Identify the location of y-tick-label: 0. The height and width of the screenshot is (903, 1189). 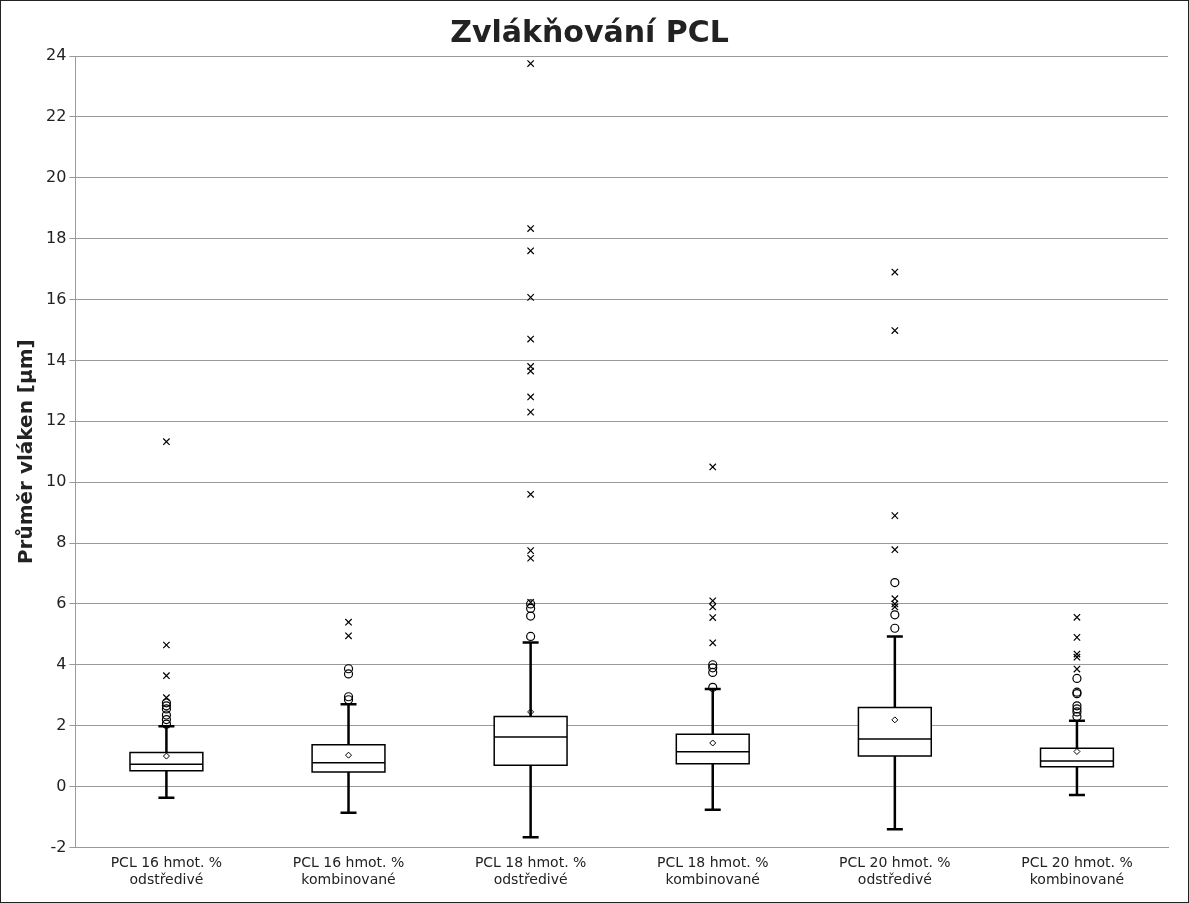
(61, 785).